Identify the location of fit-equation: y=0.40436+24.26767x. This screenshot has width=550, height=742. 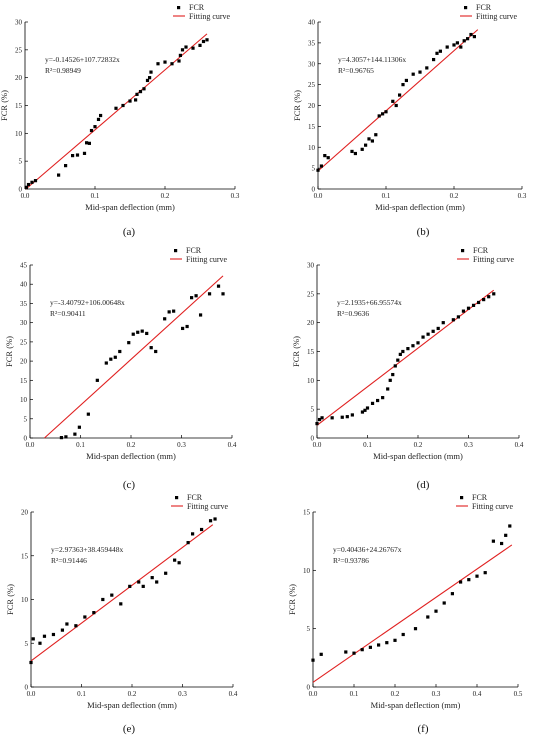
(367, 549).